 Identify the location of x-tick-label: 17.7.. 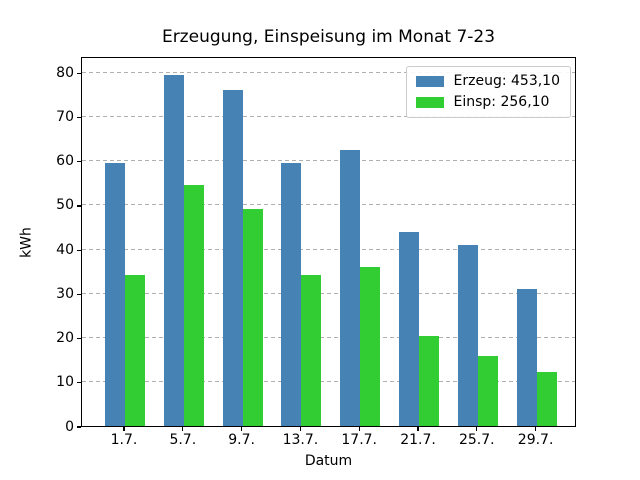
(359, 440).